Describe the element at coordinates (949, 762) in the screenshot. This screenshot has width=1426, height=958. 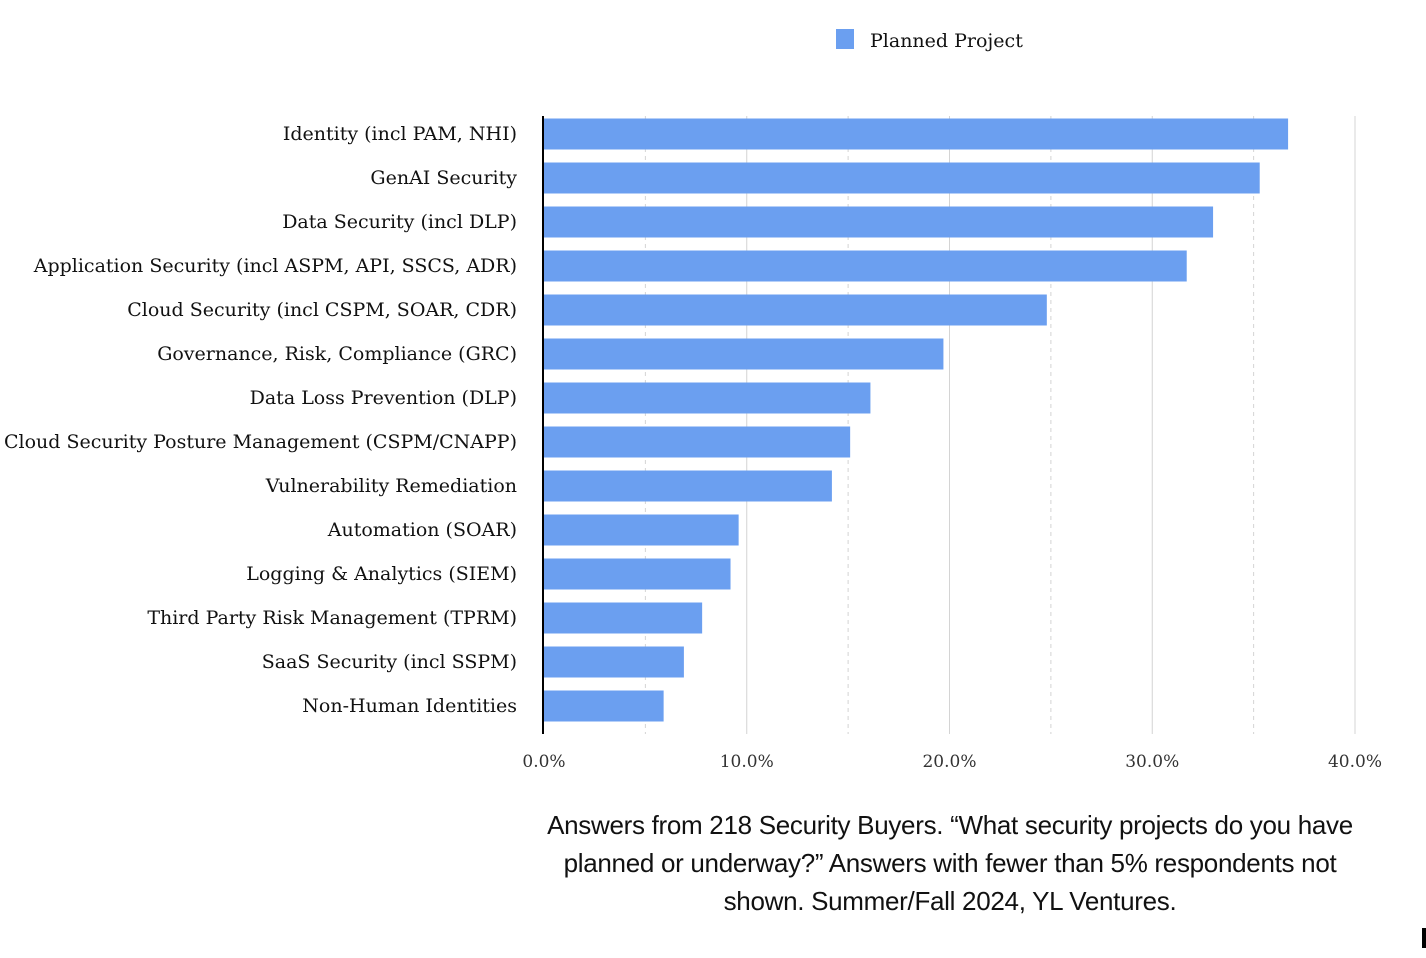
I see `x-tick-label: 20.0%` at that location.